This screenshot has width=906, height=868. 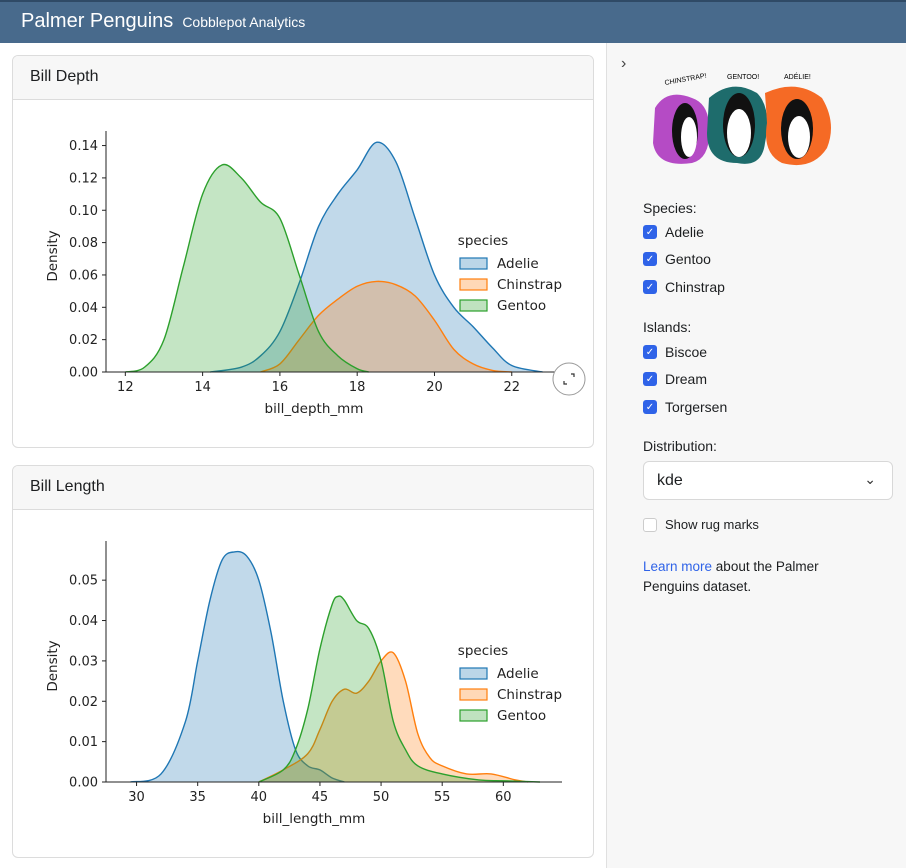 What do you see at coordinates (83, 742) in the screenshot?
I see `y-tick-label: 0.01` at bounding box center [83, 742].